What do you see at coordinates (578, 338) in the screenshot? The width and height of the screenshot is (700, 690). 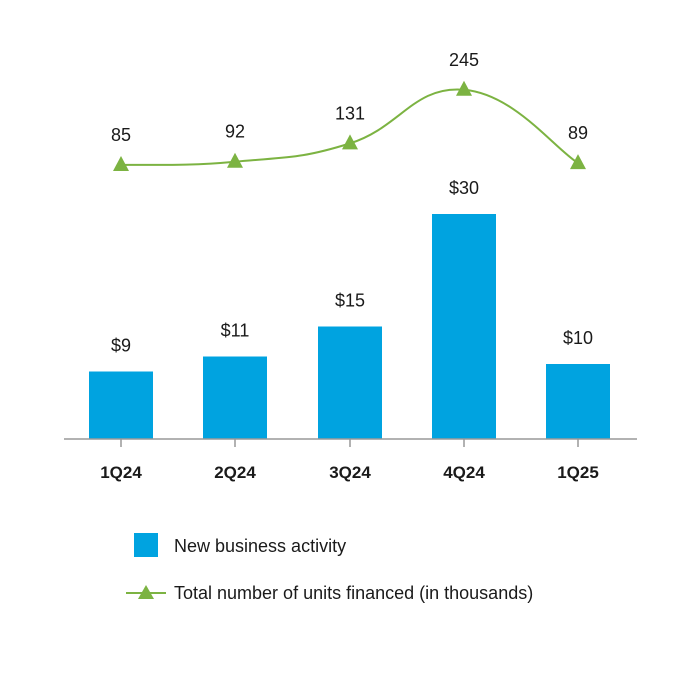 I see `bar-value-label: $10` at bounding box center [578, 338].